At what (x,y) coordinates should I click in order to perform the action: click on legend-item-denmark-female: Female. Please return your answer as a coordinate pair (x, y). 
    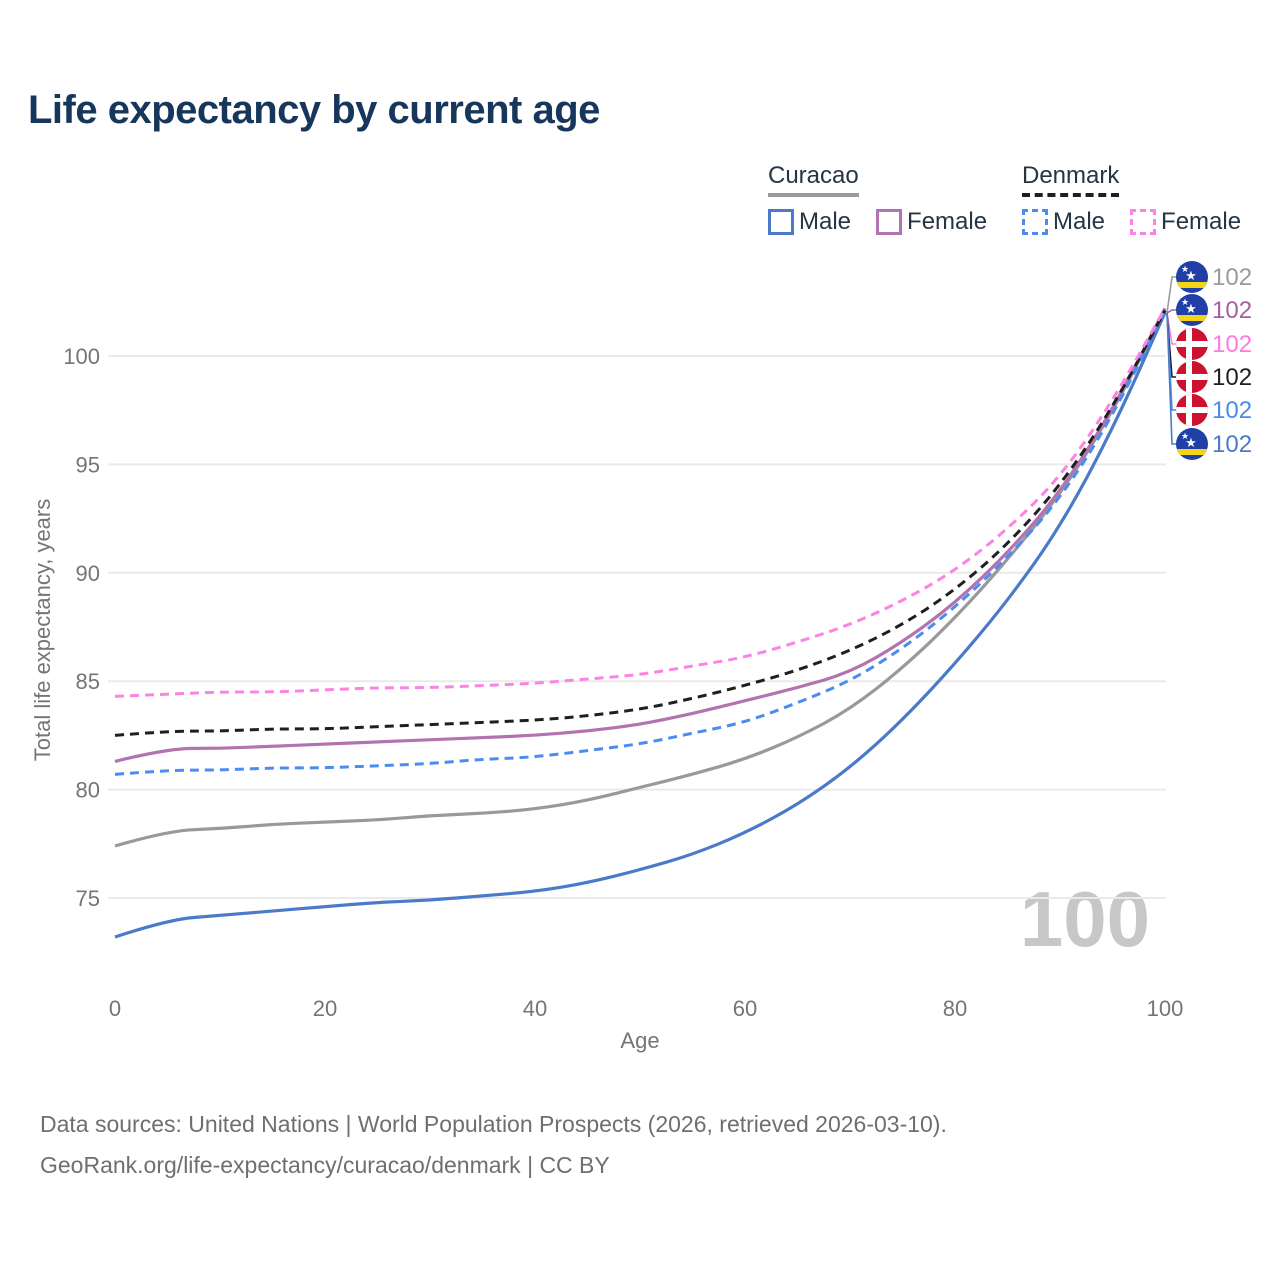
    Looking at the image, I should click on (1185, 222).